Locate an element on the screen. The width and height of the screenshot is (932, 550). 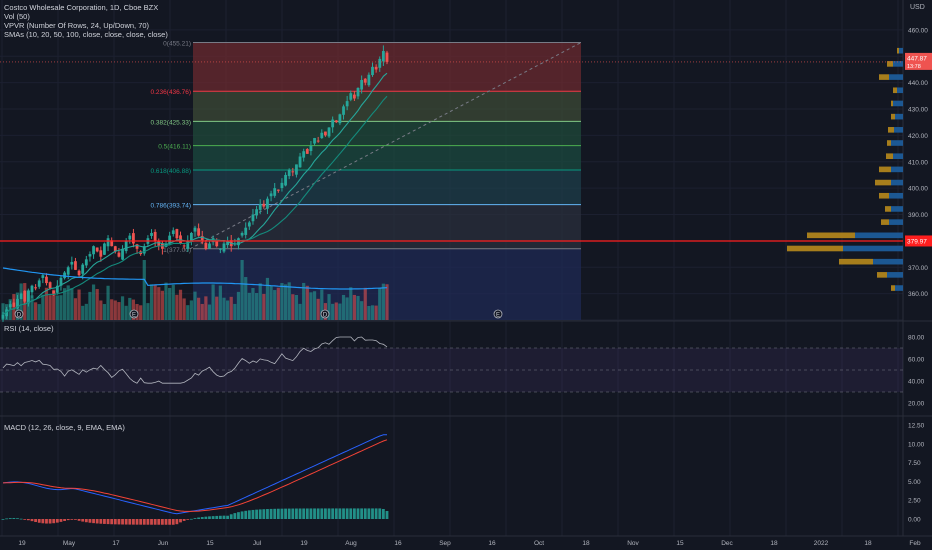
rsi-tick-label: 80.00 is located at coordinates (916, 338).